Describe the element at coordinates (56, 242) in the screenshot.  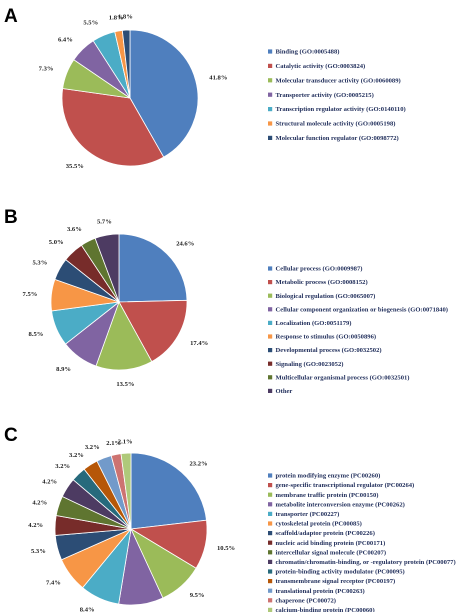
I see `pie-b-value-label-7: 5.0%` at that location.